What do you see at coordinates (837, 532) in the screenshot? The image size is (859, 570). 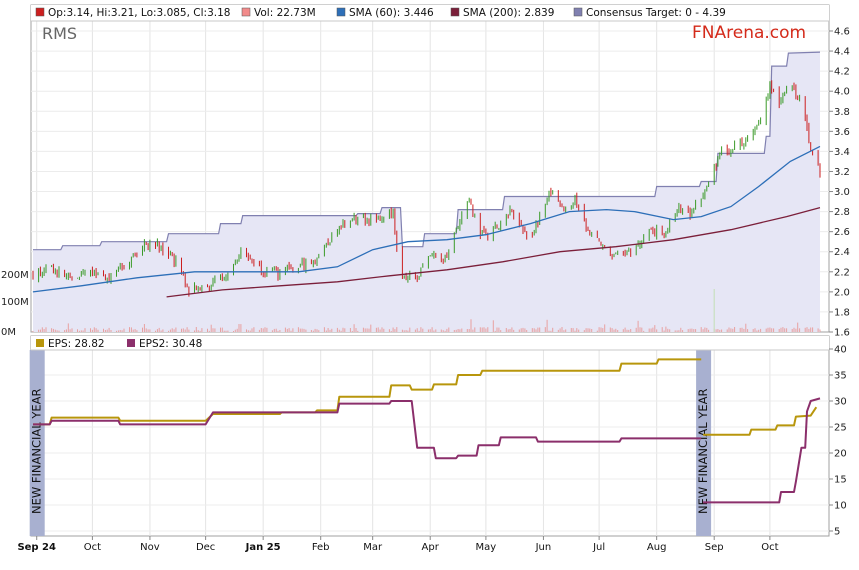 I see `eps-y-tick-label: 5` at bounding box center [837, 532].